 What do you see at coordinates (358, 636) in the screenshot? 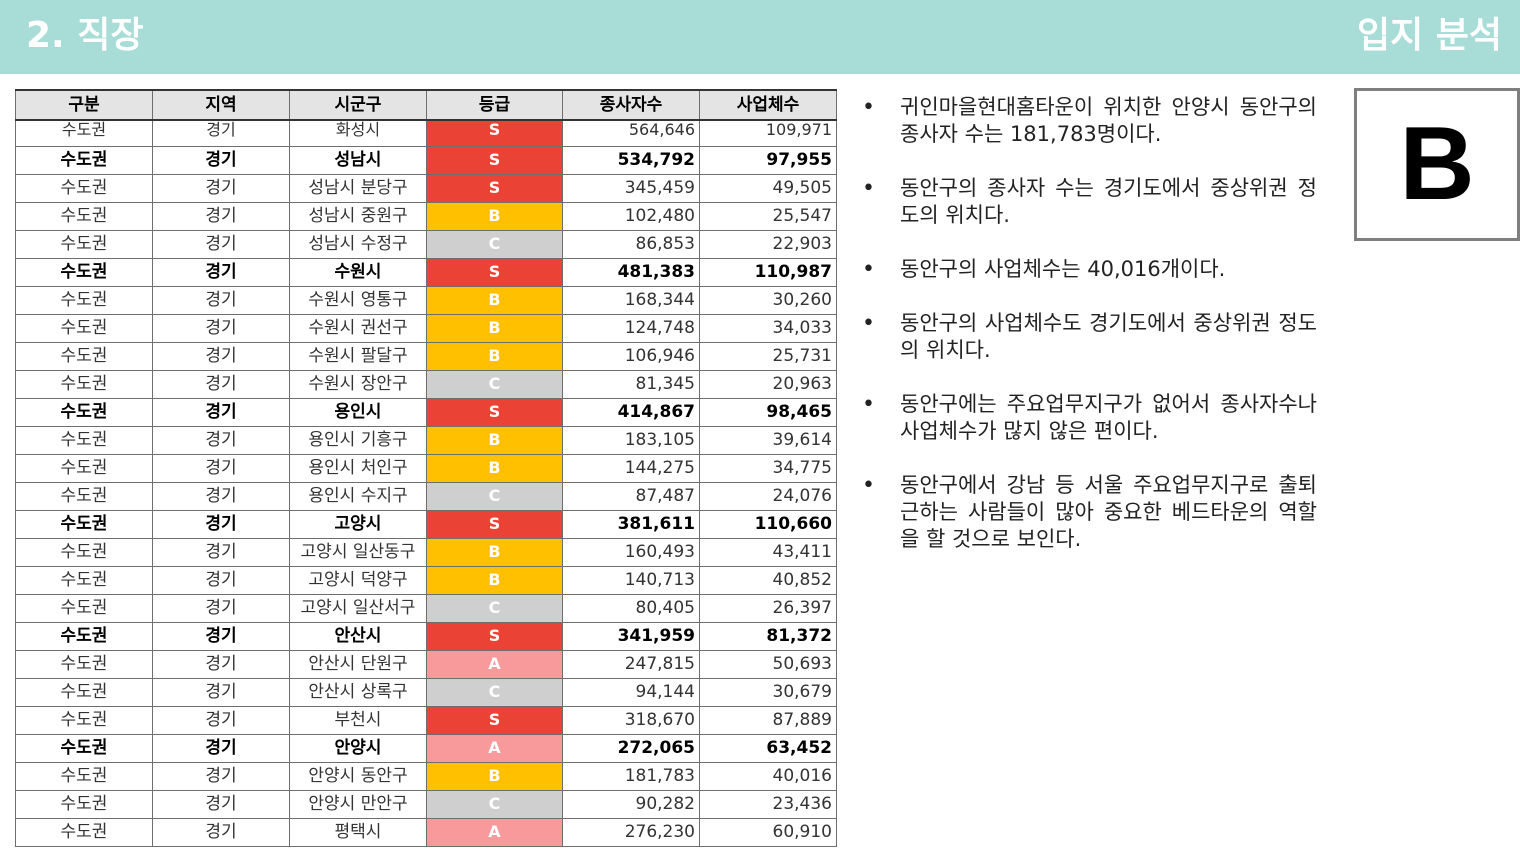
I see `cell-district: 안산시` at bounding box center [358, 636].